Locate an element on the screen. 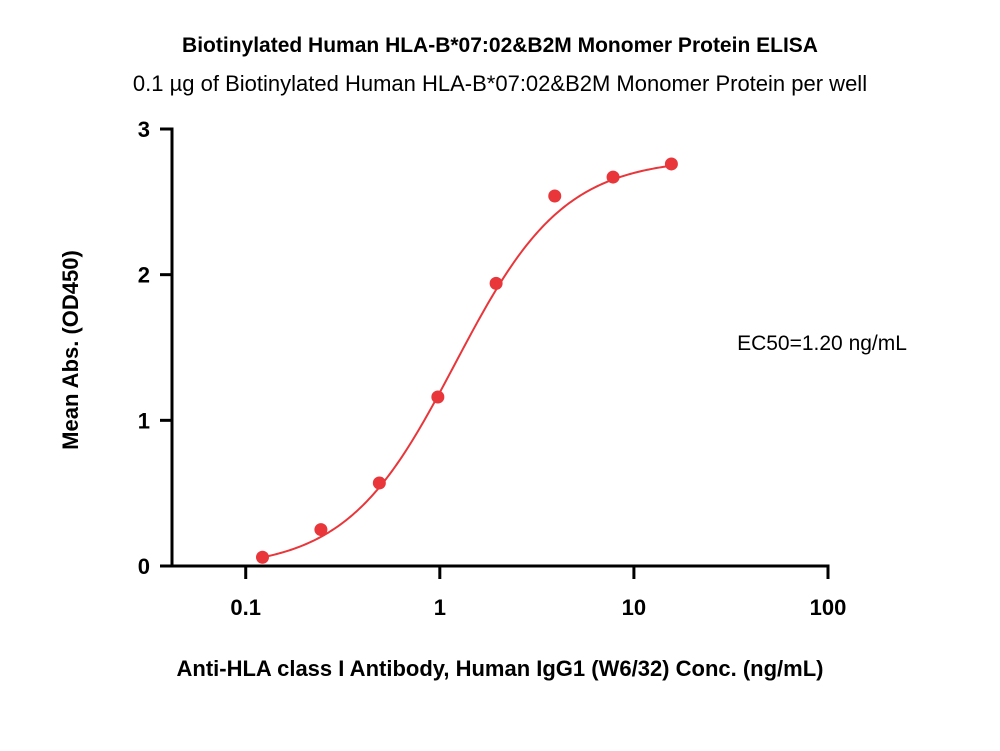 The height and width of the screenshot is (751, 1000). ec50-annotation: EC50=1.20 ng/mL is located at coordinates (822, 343).